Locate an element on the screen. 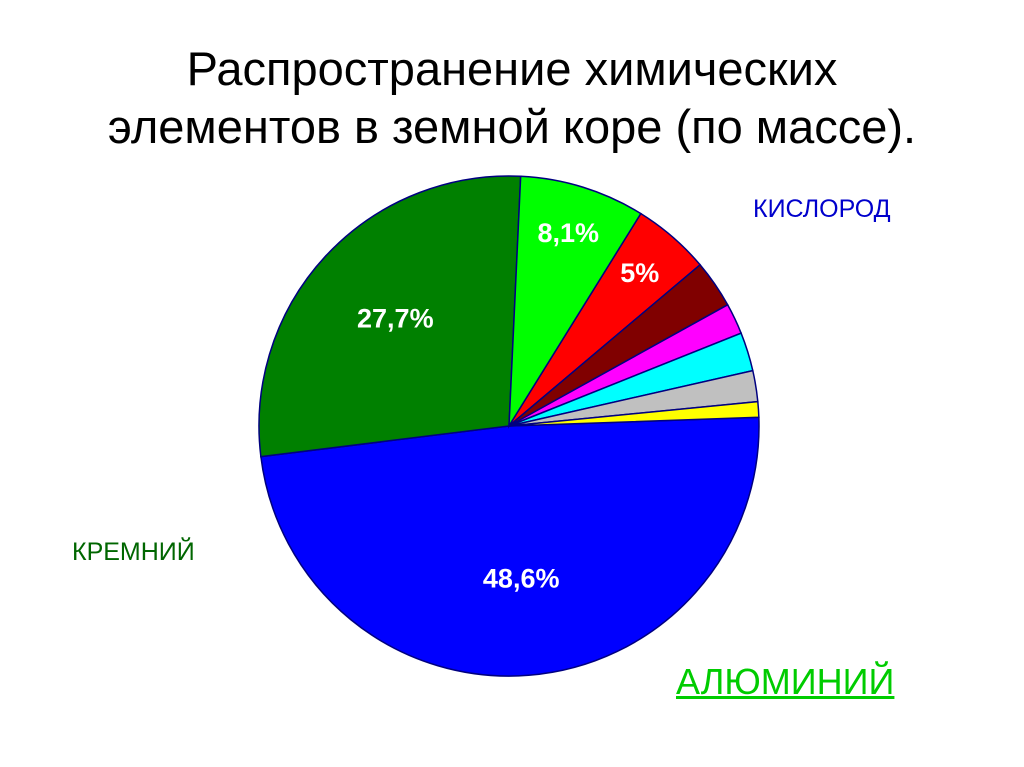 The height and width of the screenshot is (767, 1024). pie-slice-label-3: 5% is located at coordinates (639, 273).